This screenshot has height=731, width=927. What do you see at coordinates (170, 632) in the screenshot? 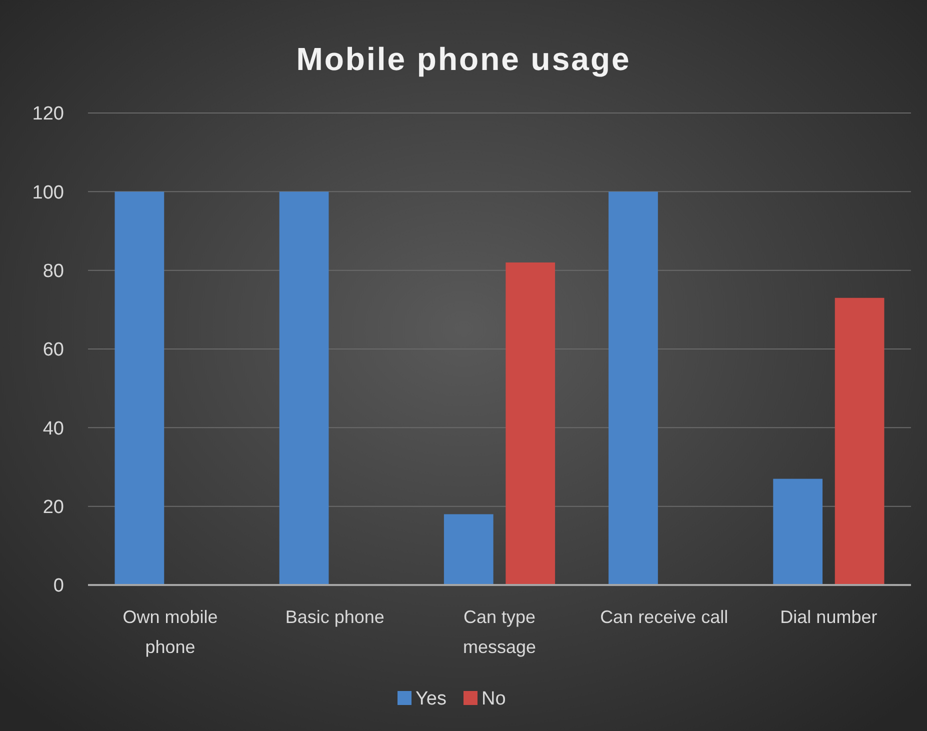
I see `x-tick-label: Own mobile phone` at bounding box center [170, 632].